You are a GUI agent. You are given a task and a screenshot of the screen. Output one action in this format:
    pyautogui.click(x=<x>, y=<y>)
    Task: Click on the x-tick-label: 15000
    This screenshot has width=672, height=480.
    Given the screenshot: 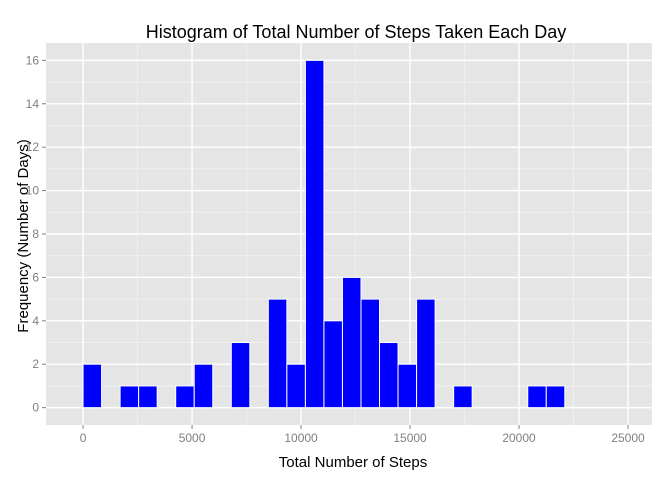 What is the action you would take?
    pyautogui.click(x=410, y=438)
    